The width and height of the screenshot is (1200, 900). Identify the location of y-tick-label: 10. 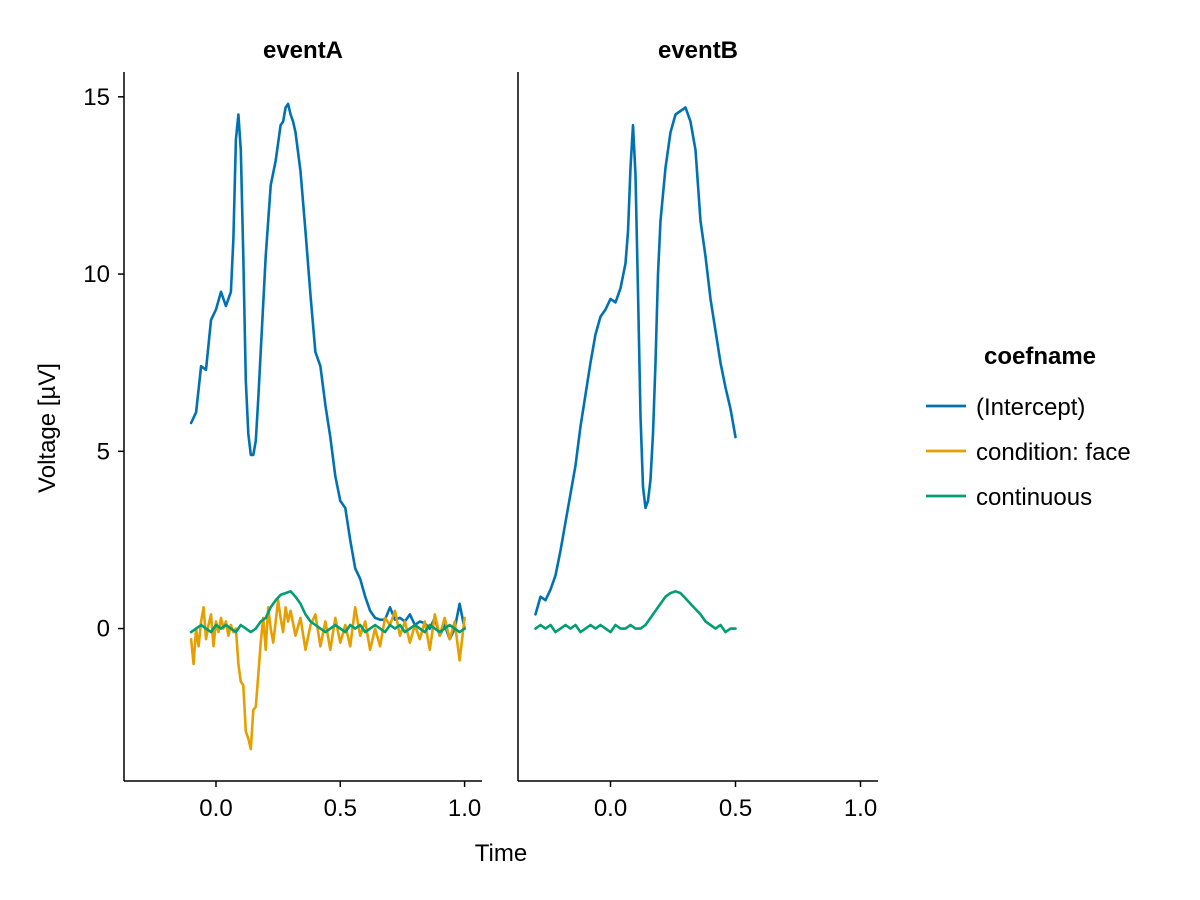
(96, 274).